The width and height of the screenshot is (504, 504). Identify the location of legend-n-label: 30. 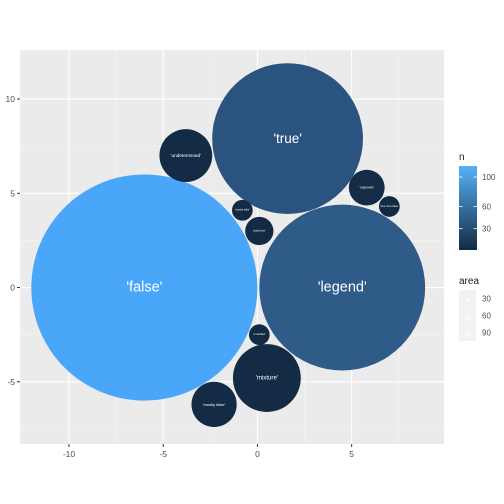
(486, 229).